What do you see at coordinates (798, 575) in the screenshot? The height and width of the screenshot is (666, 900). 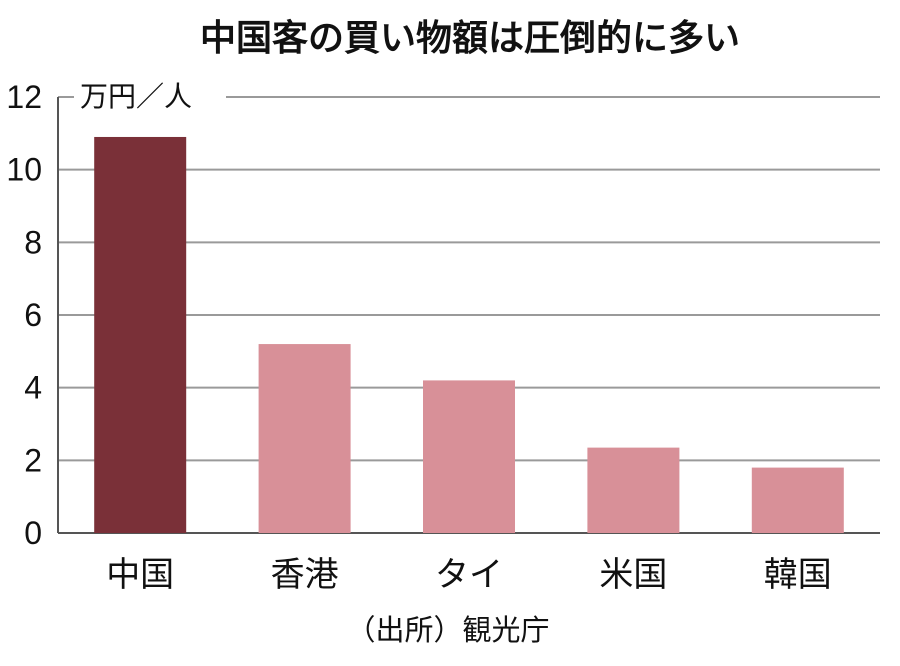 I see `category-label: 韓国` at bounding box center [798, 575].